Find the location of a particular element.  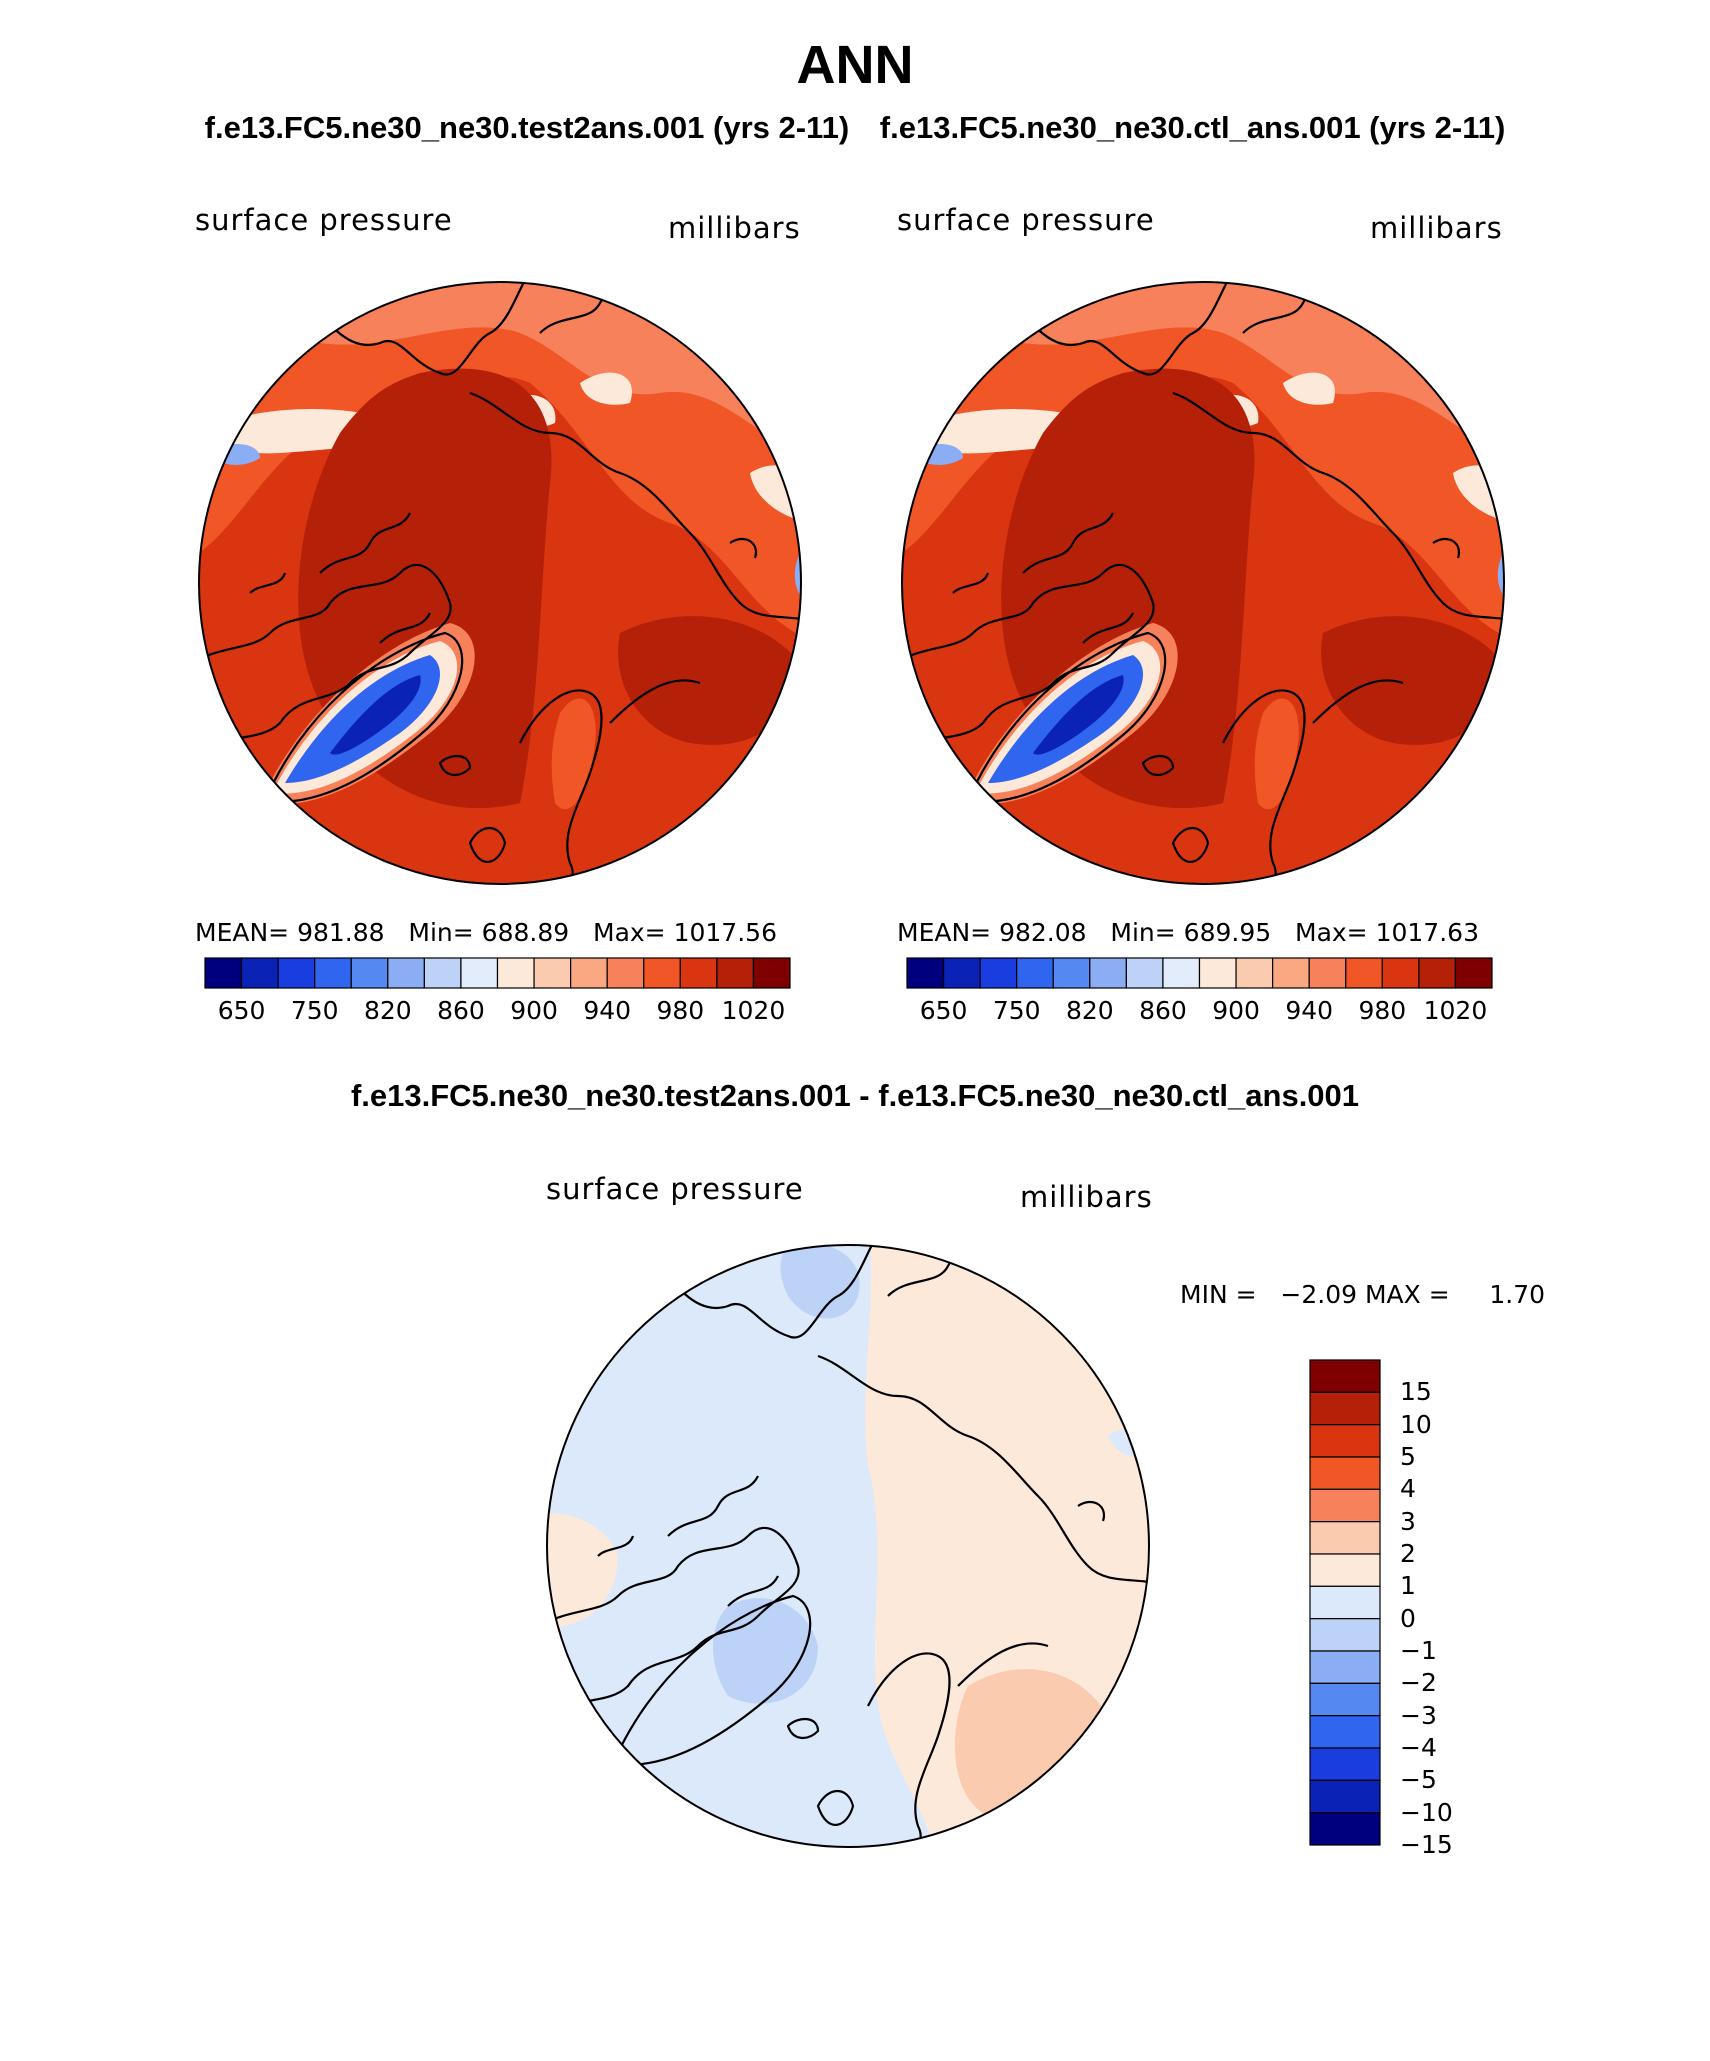

panel1-map-border is located at coordinates (500, 583).